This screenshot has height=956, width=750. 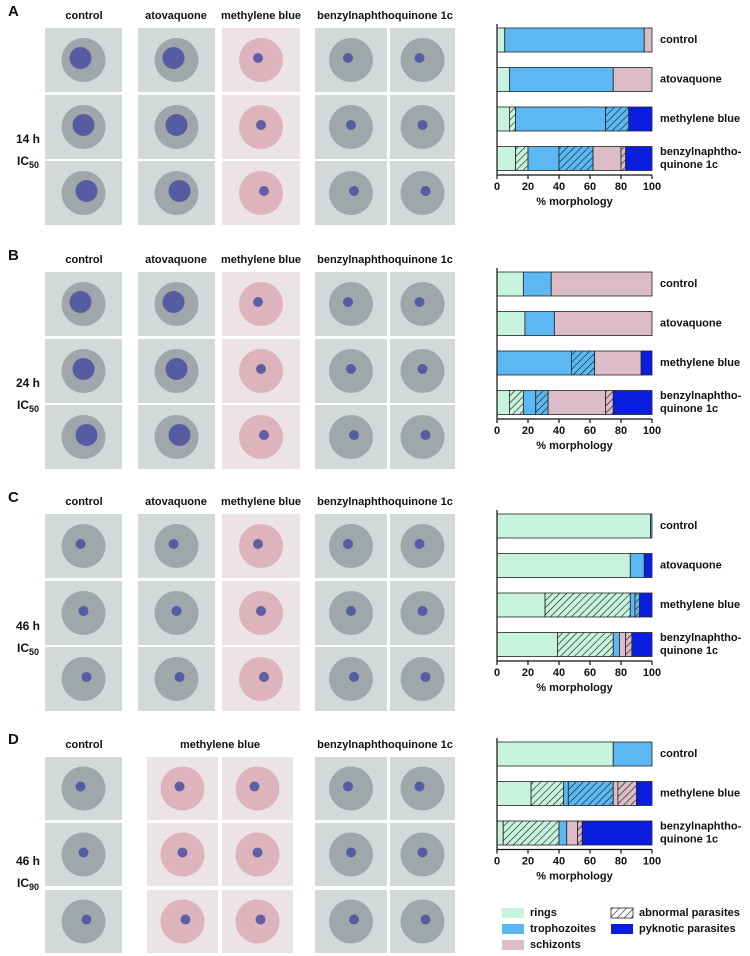 What do you see at coordinates (687, 929) in the screenshot?
I see `legend-label: pyknotic parasites` at bounding box center [687, 929].